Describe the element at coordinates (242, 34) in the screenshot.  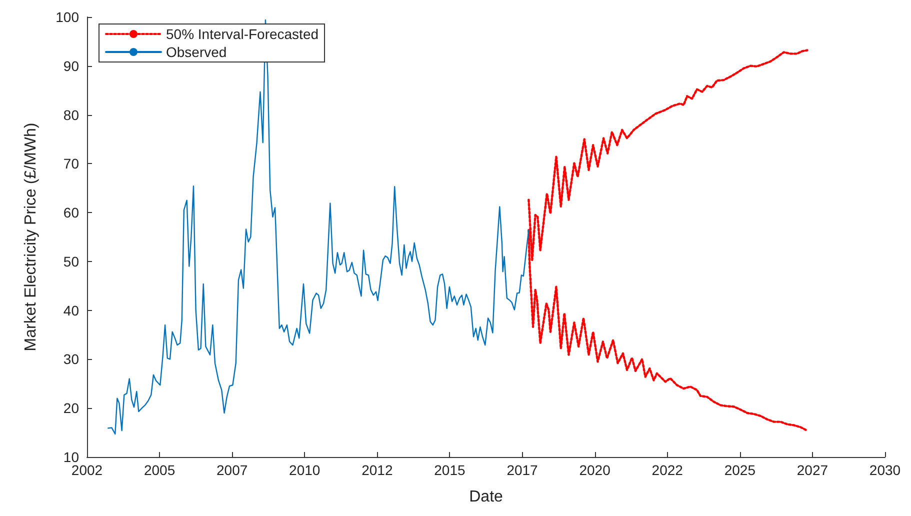
I see `legend-label: 50% Interval-Forecasted` at that location.